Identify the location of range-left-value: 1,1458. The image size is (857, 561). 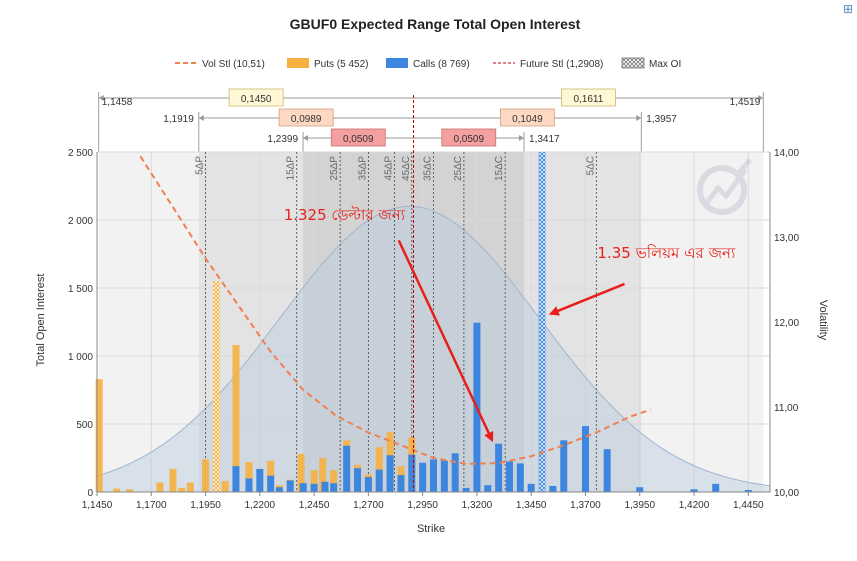
(117, 102).